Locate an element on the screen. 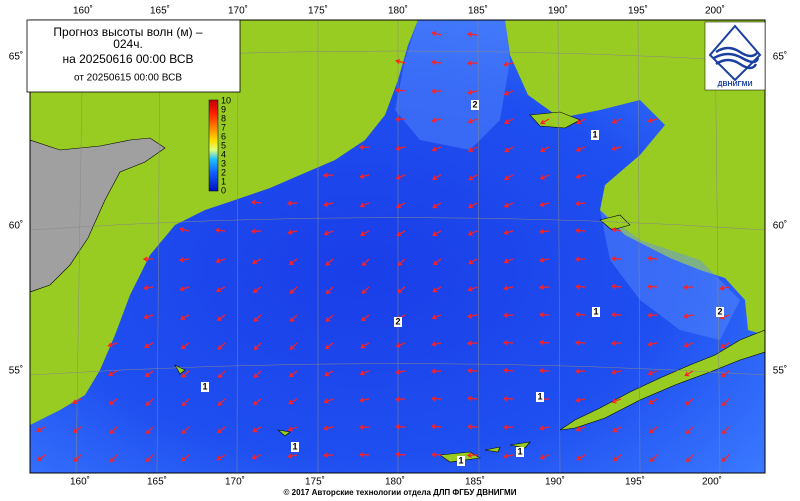  lon-label: 165˚ is located at coordinates (157, 482).